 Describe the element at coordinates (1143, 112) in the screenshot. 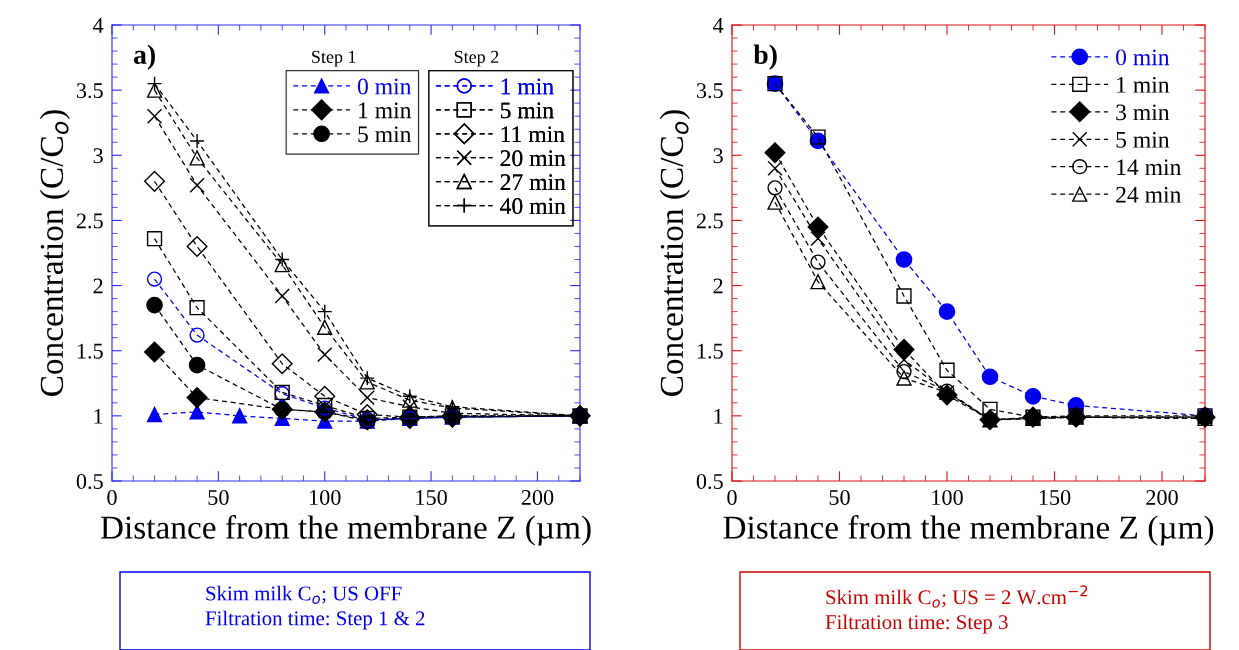

I see `legend-label: 3 min` at that location.